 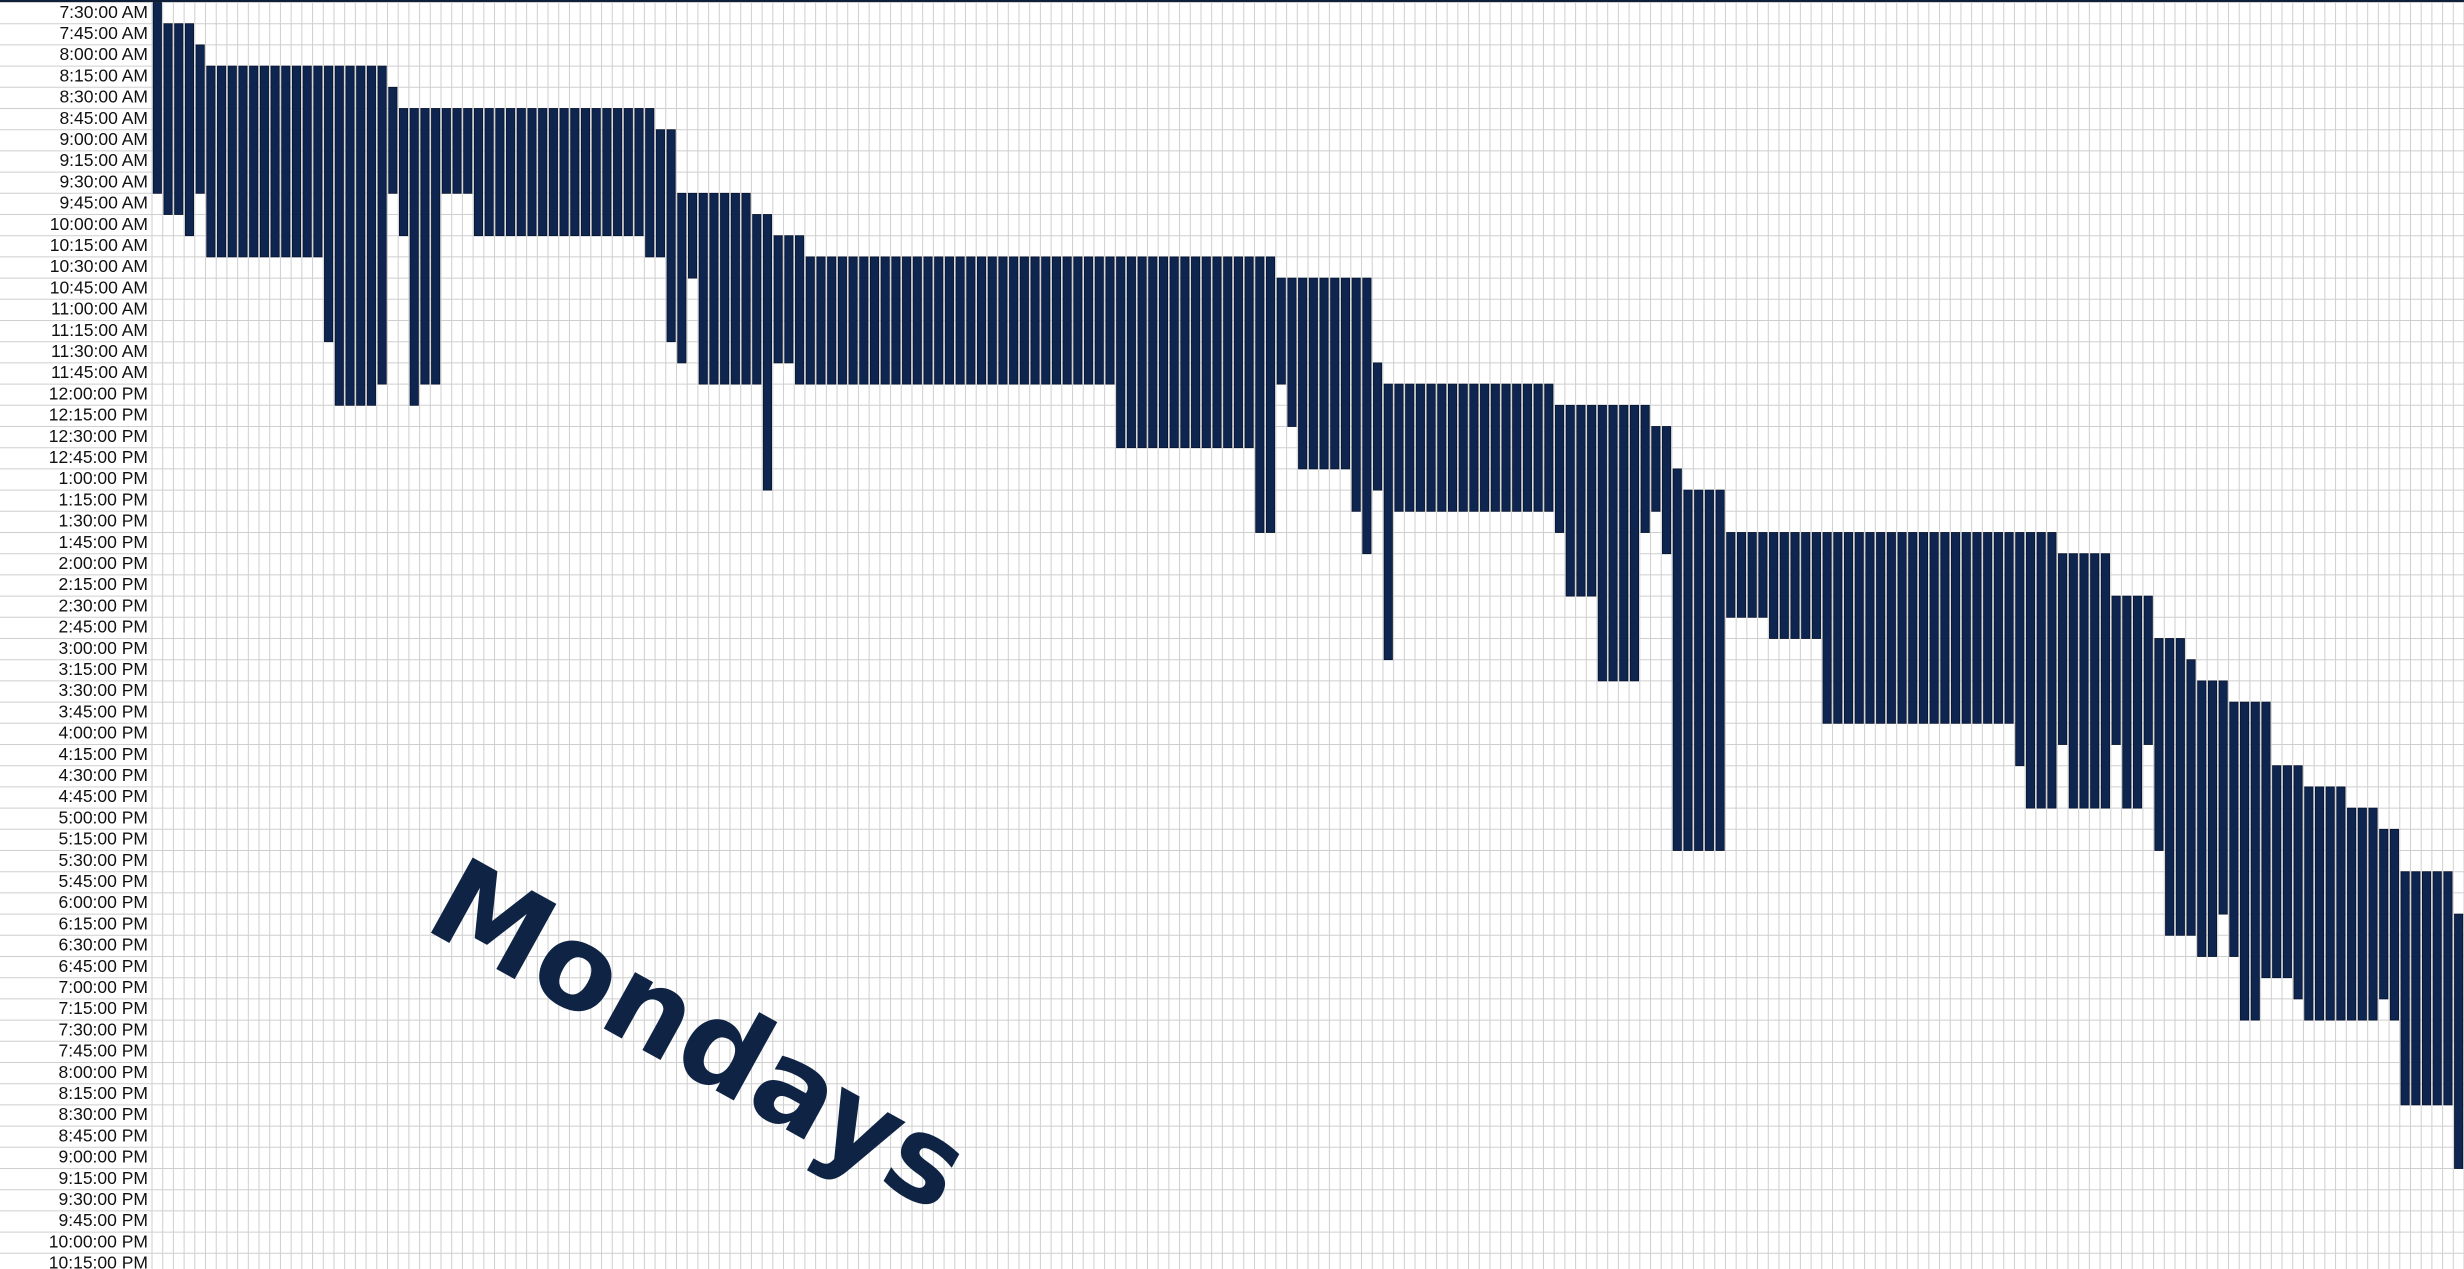 I want to click on top-border, so click(x=1232, y=1).